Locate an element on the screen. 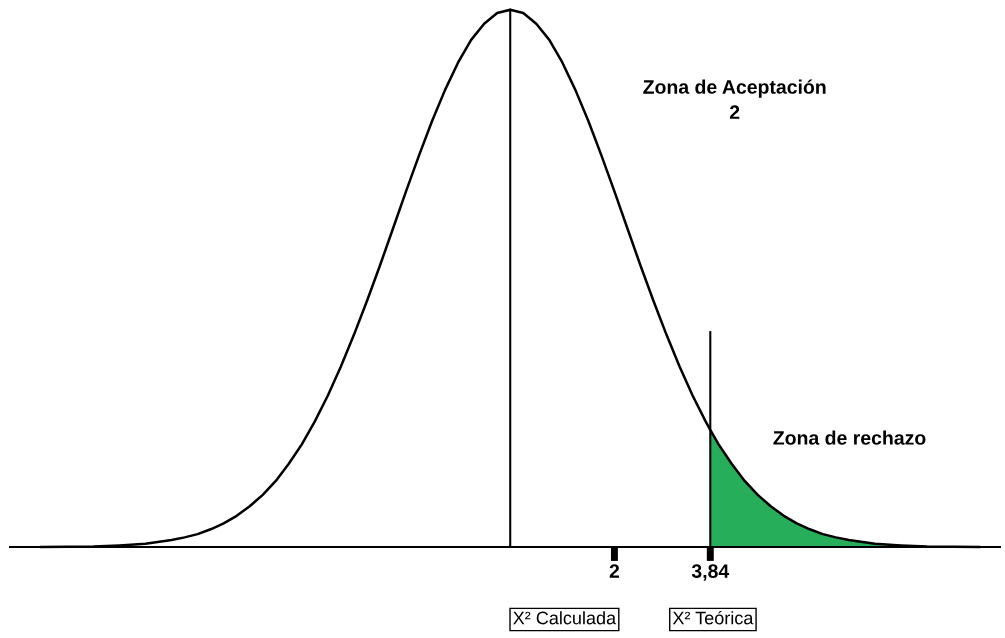 This screenshot has width=1005, height=638. text: X² Calculada is located at coordinates (565, 618).